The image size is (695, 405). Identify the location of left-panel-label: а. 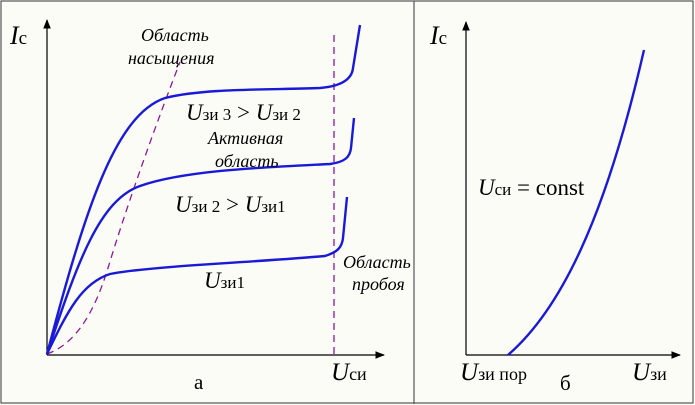
(199, 382).